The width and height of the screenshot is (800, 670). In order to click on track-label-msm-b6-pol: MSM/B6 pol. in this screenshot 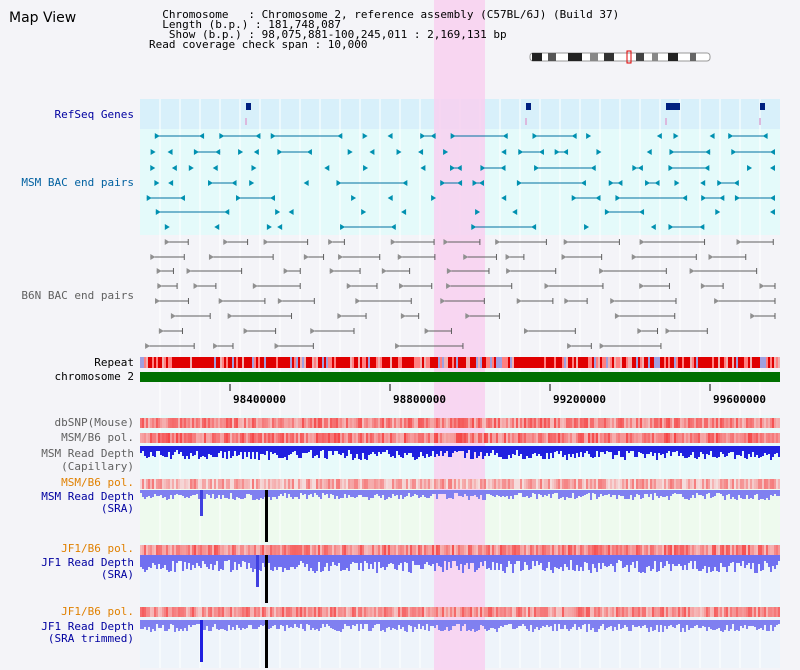, I will do `click(97, 437)`.